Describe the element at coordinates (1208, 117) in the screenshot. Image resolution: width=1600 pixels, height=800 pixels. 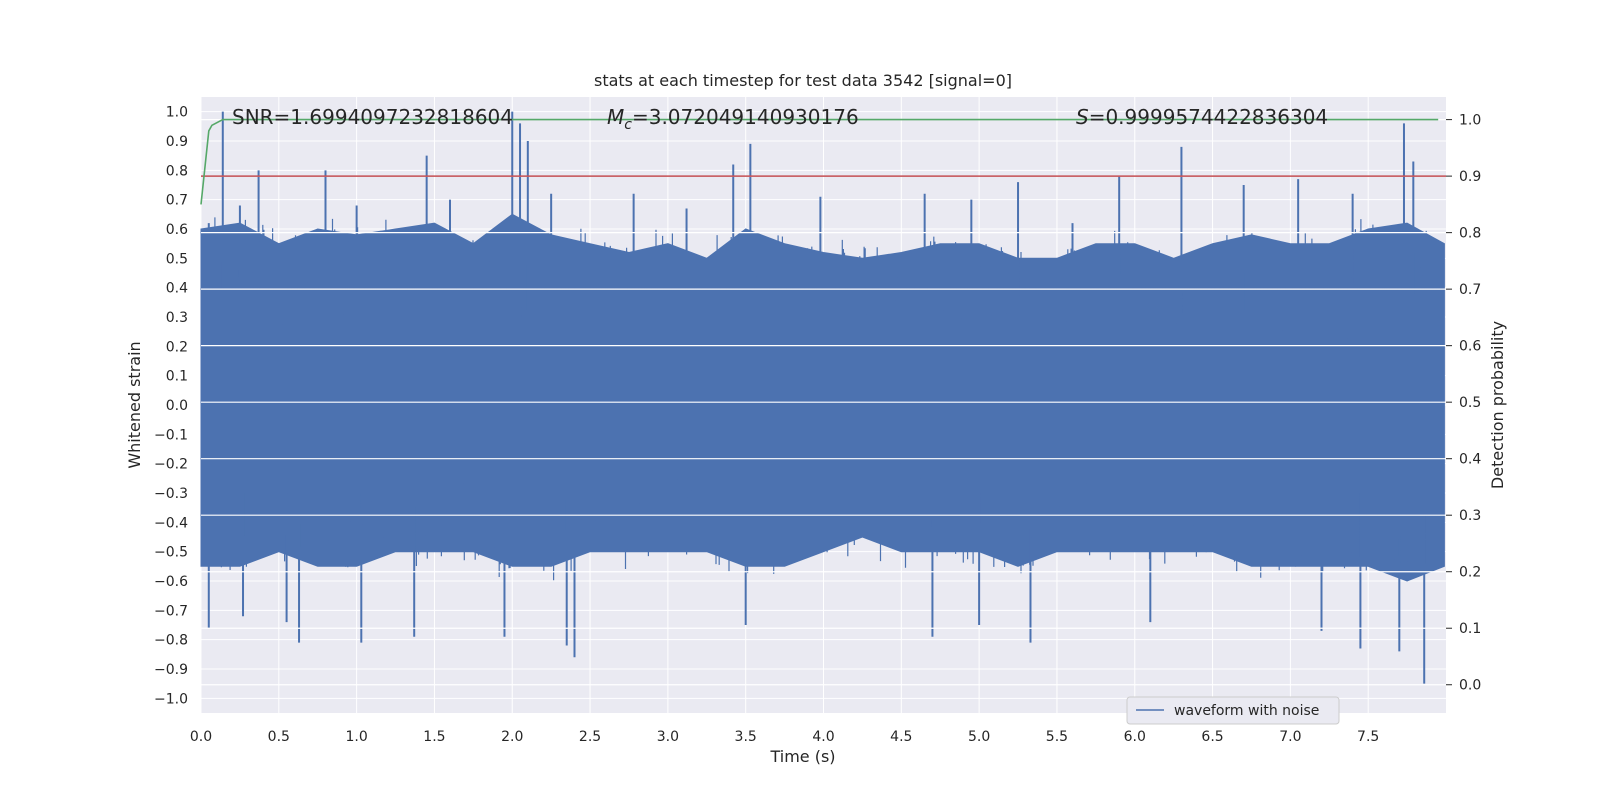
I see `s-value: =0.9999574422836304` at that location.